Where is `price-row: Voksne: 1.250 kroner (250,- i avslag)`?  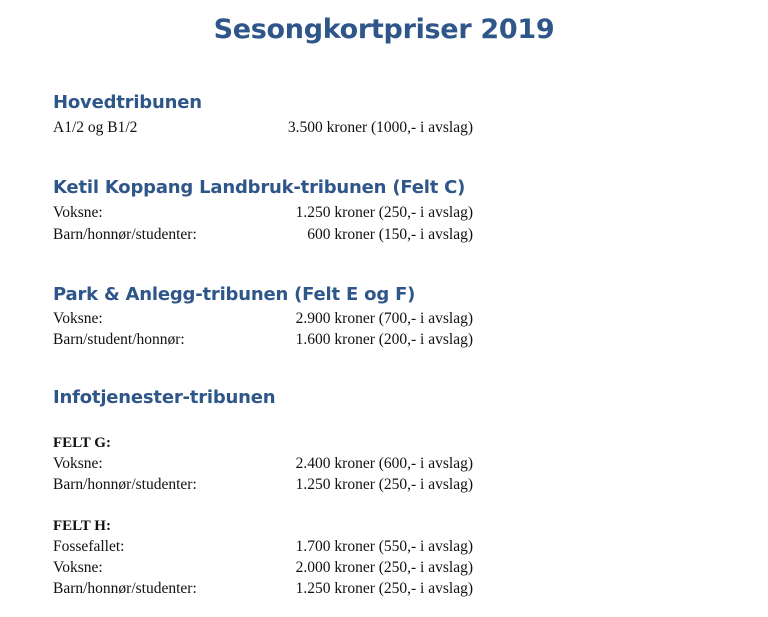 price-row: Voksne: 1.250 kroner (250,- i avslag) is located at coordinates (283, 212).